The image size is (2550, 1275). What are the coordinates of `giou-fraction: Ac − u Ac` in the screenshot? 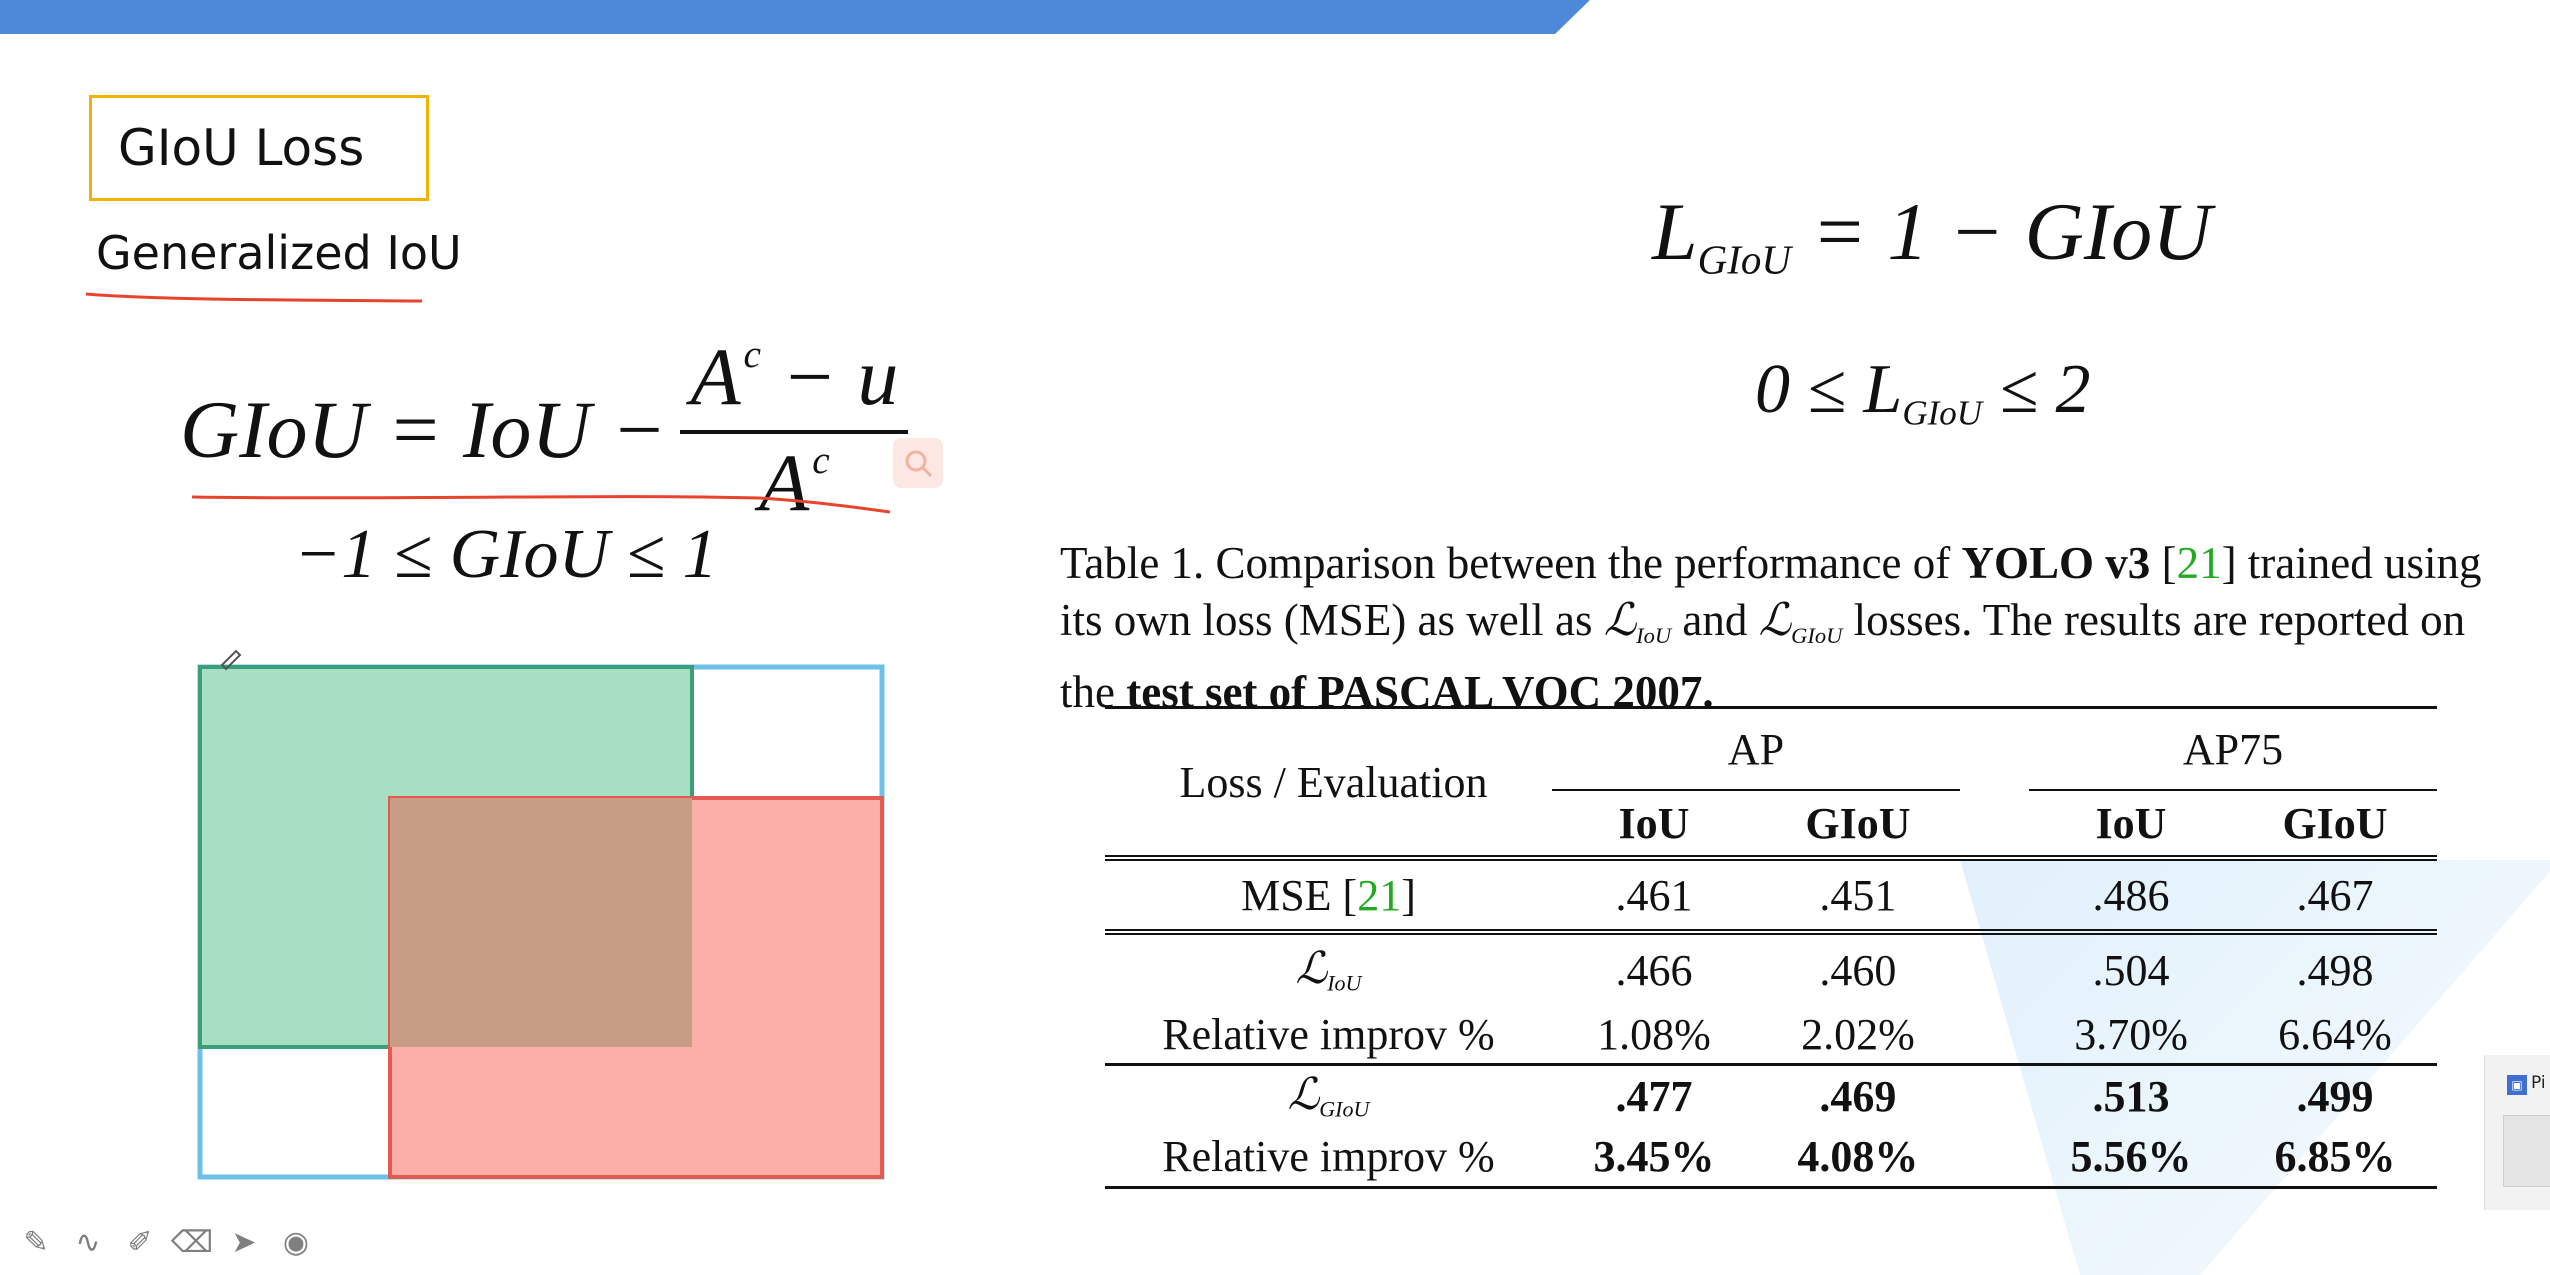 It's located at (794, 430).